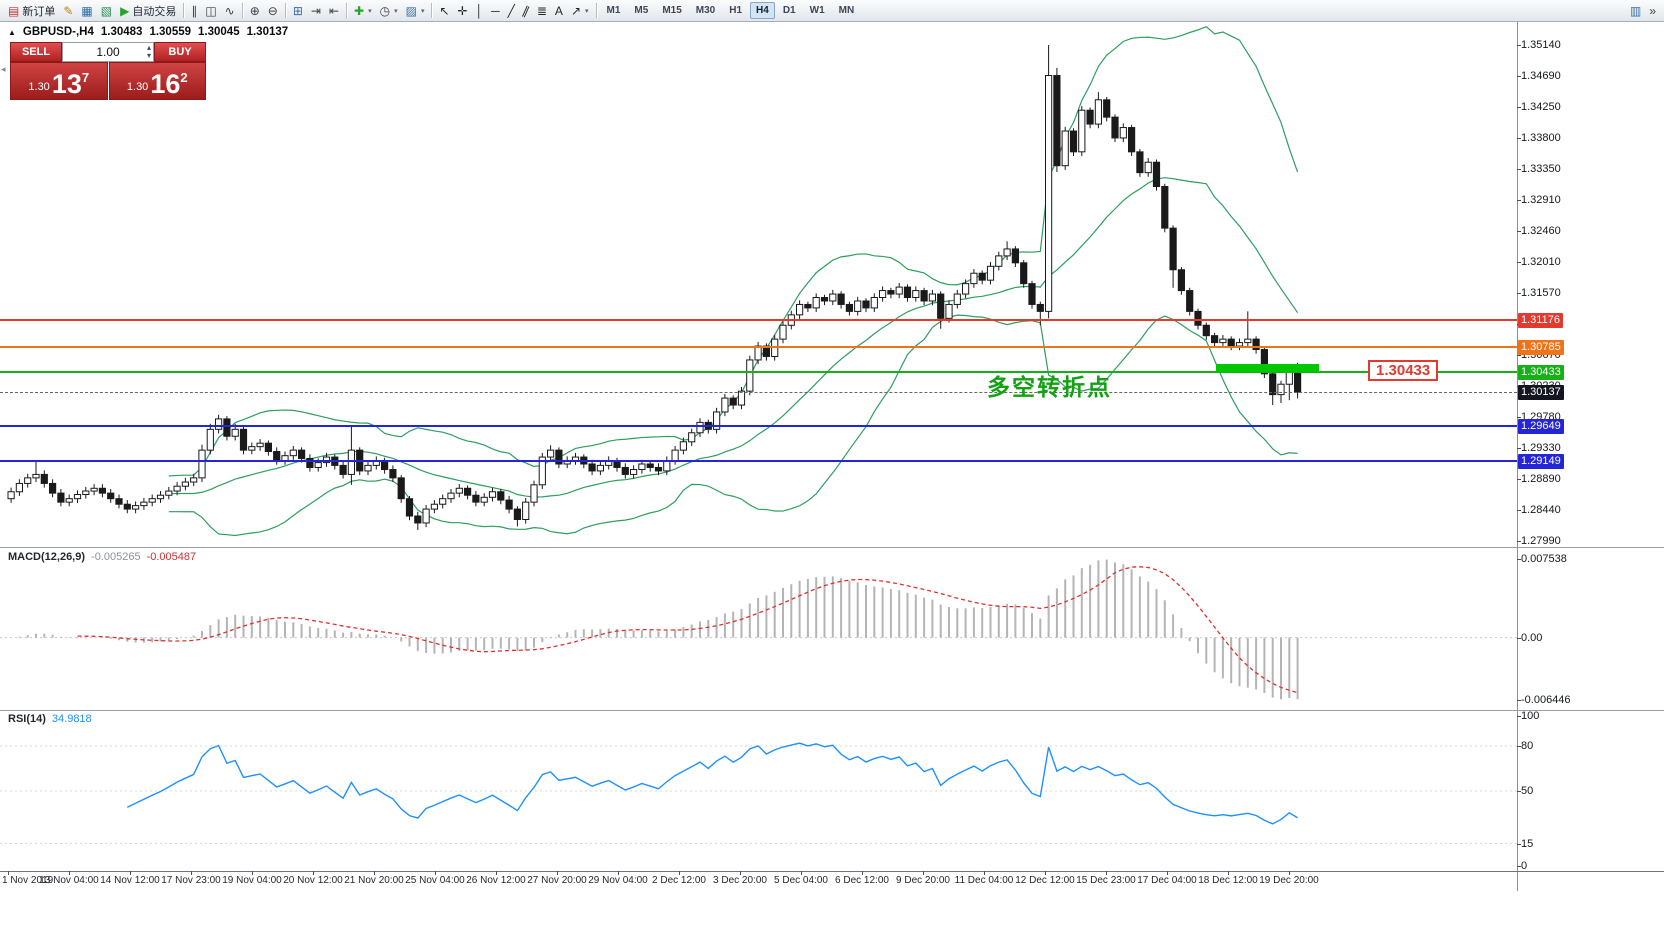 Image resolution: width=1664 pixels, height=946 pixels. What do you see at coordinates (542, 10) in the screenshot?
I see `fibonacci-tool-button: ≣` at bounding box center [542, 10].